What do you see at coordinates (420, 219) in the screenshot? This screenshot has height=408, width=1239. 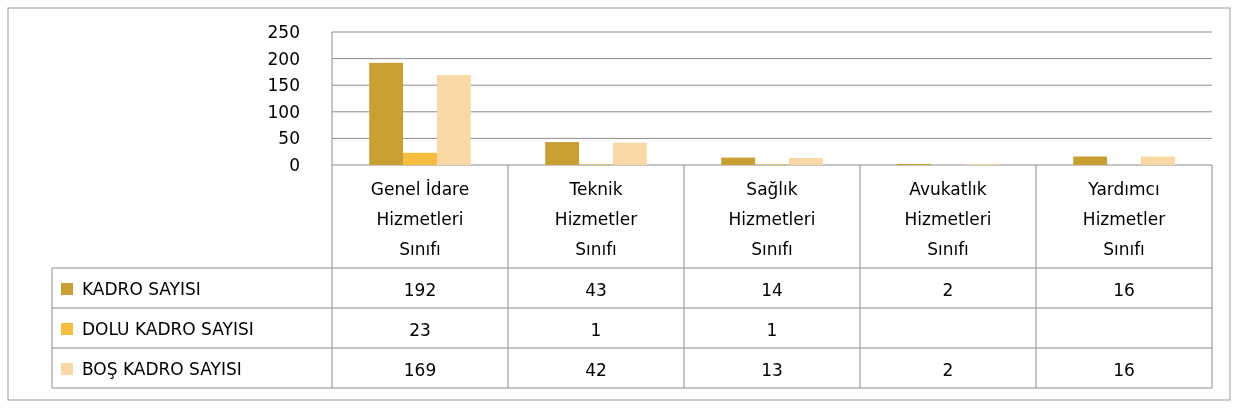 I see `x-tick-label: Genel İdare Hizmetleri Sınıfı` at bounding box center [420, 219].